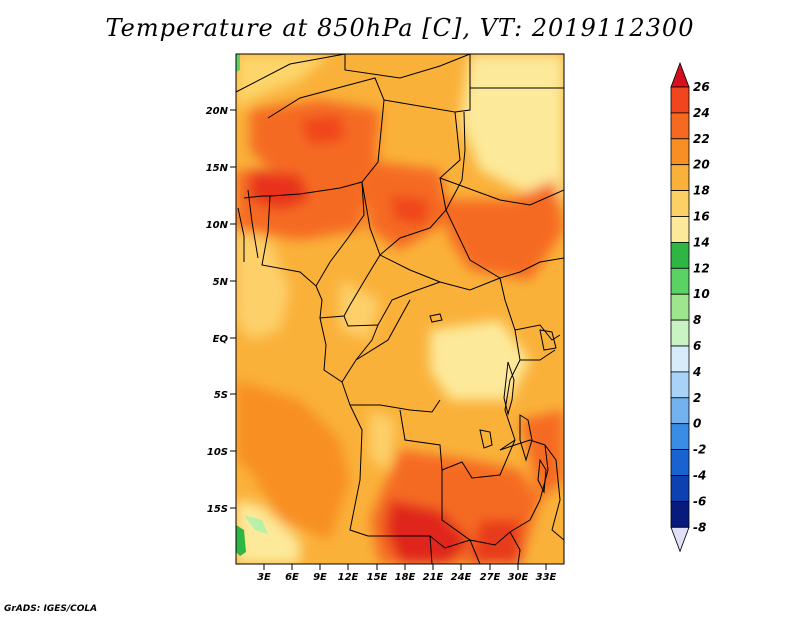 The height and width of the screenshot is (618, 800). I want to click on colorbar-label: 22, so click(701, 139).